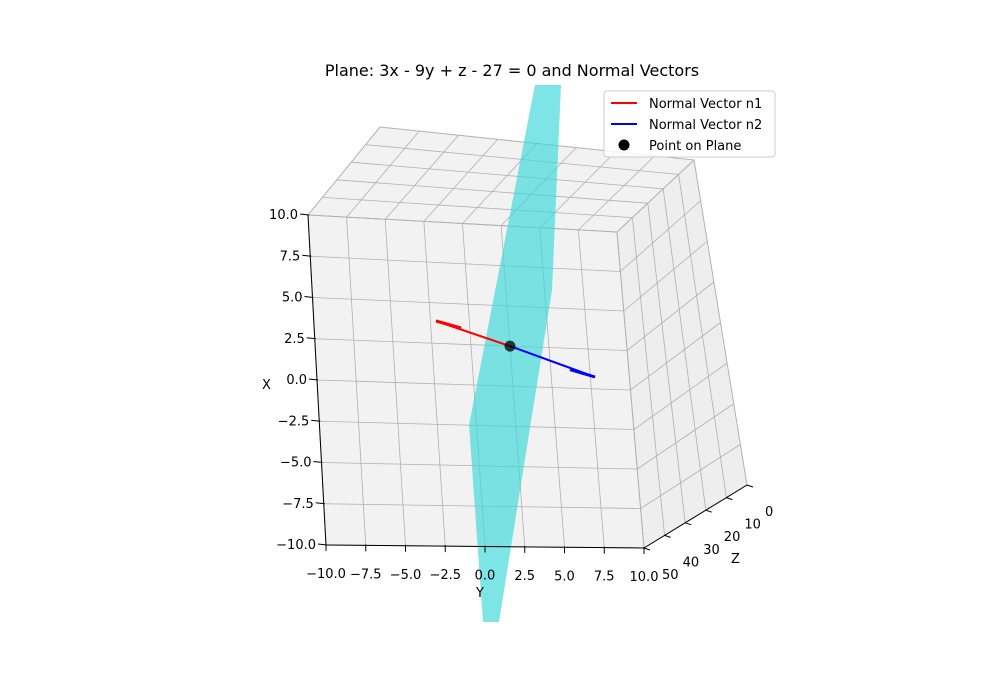 The image size is (1000, 700). I want to click on z-tick-label: 0, so click(769, 512).